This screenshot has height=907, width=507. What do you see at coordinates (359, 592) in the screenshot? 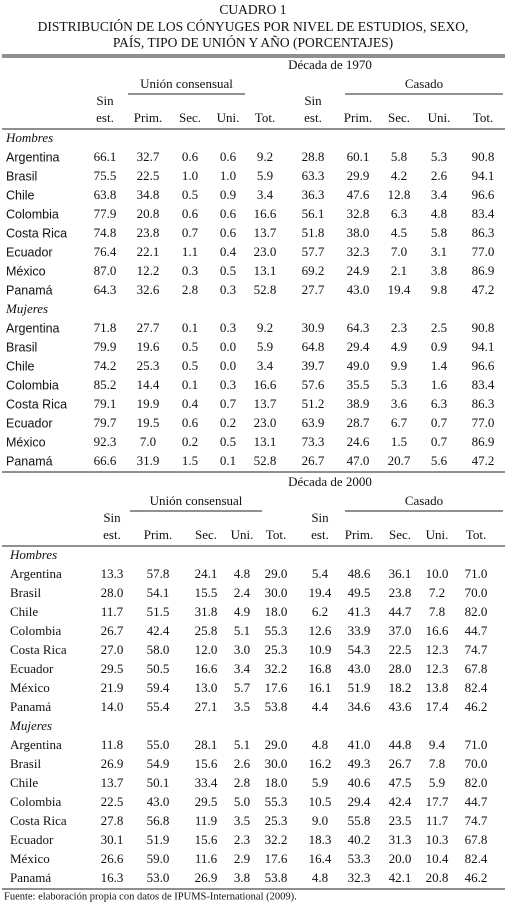
I see `cell-value: 49.5` at bounding box center [359, 592].